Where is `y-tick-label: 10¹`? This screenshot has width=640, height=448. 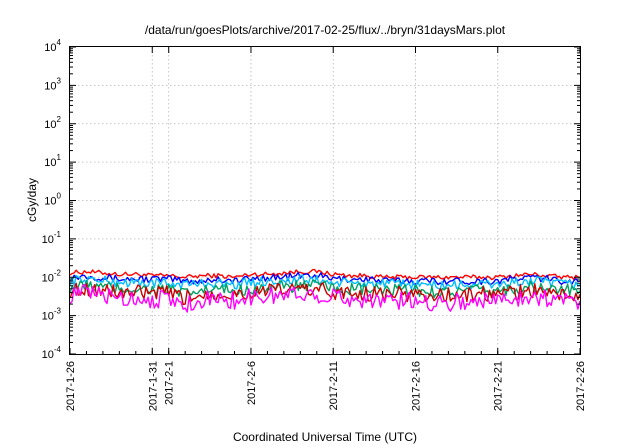 y-tick-label: 10¹ is located at coordinates (52, 161).